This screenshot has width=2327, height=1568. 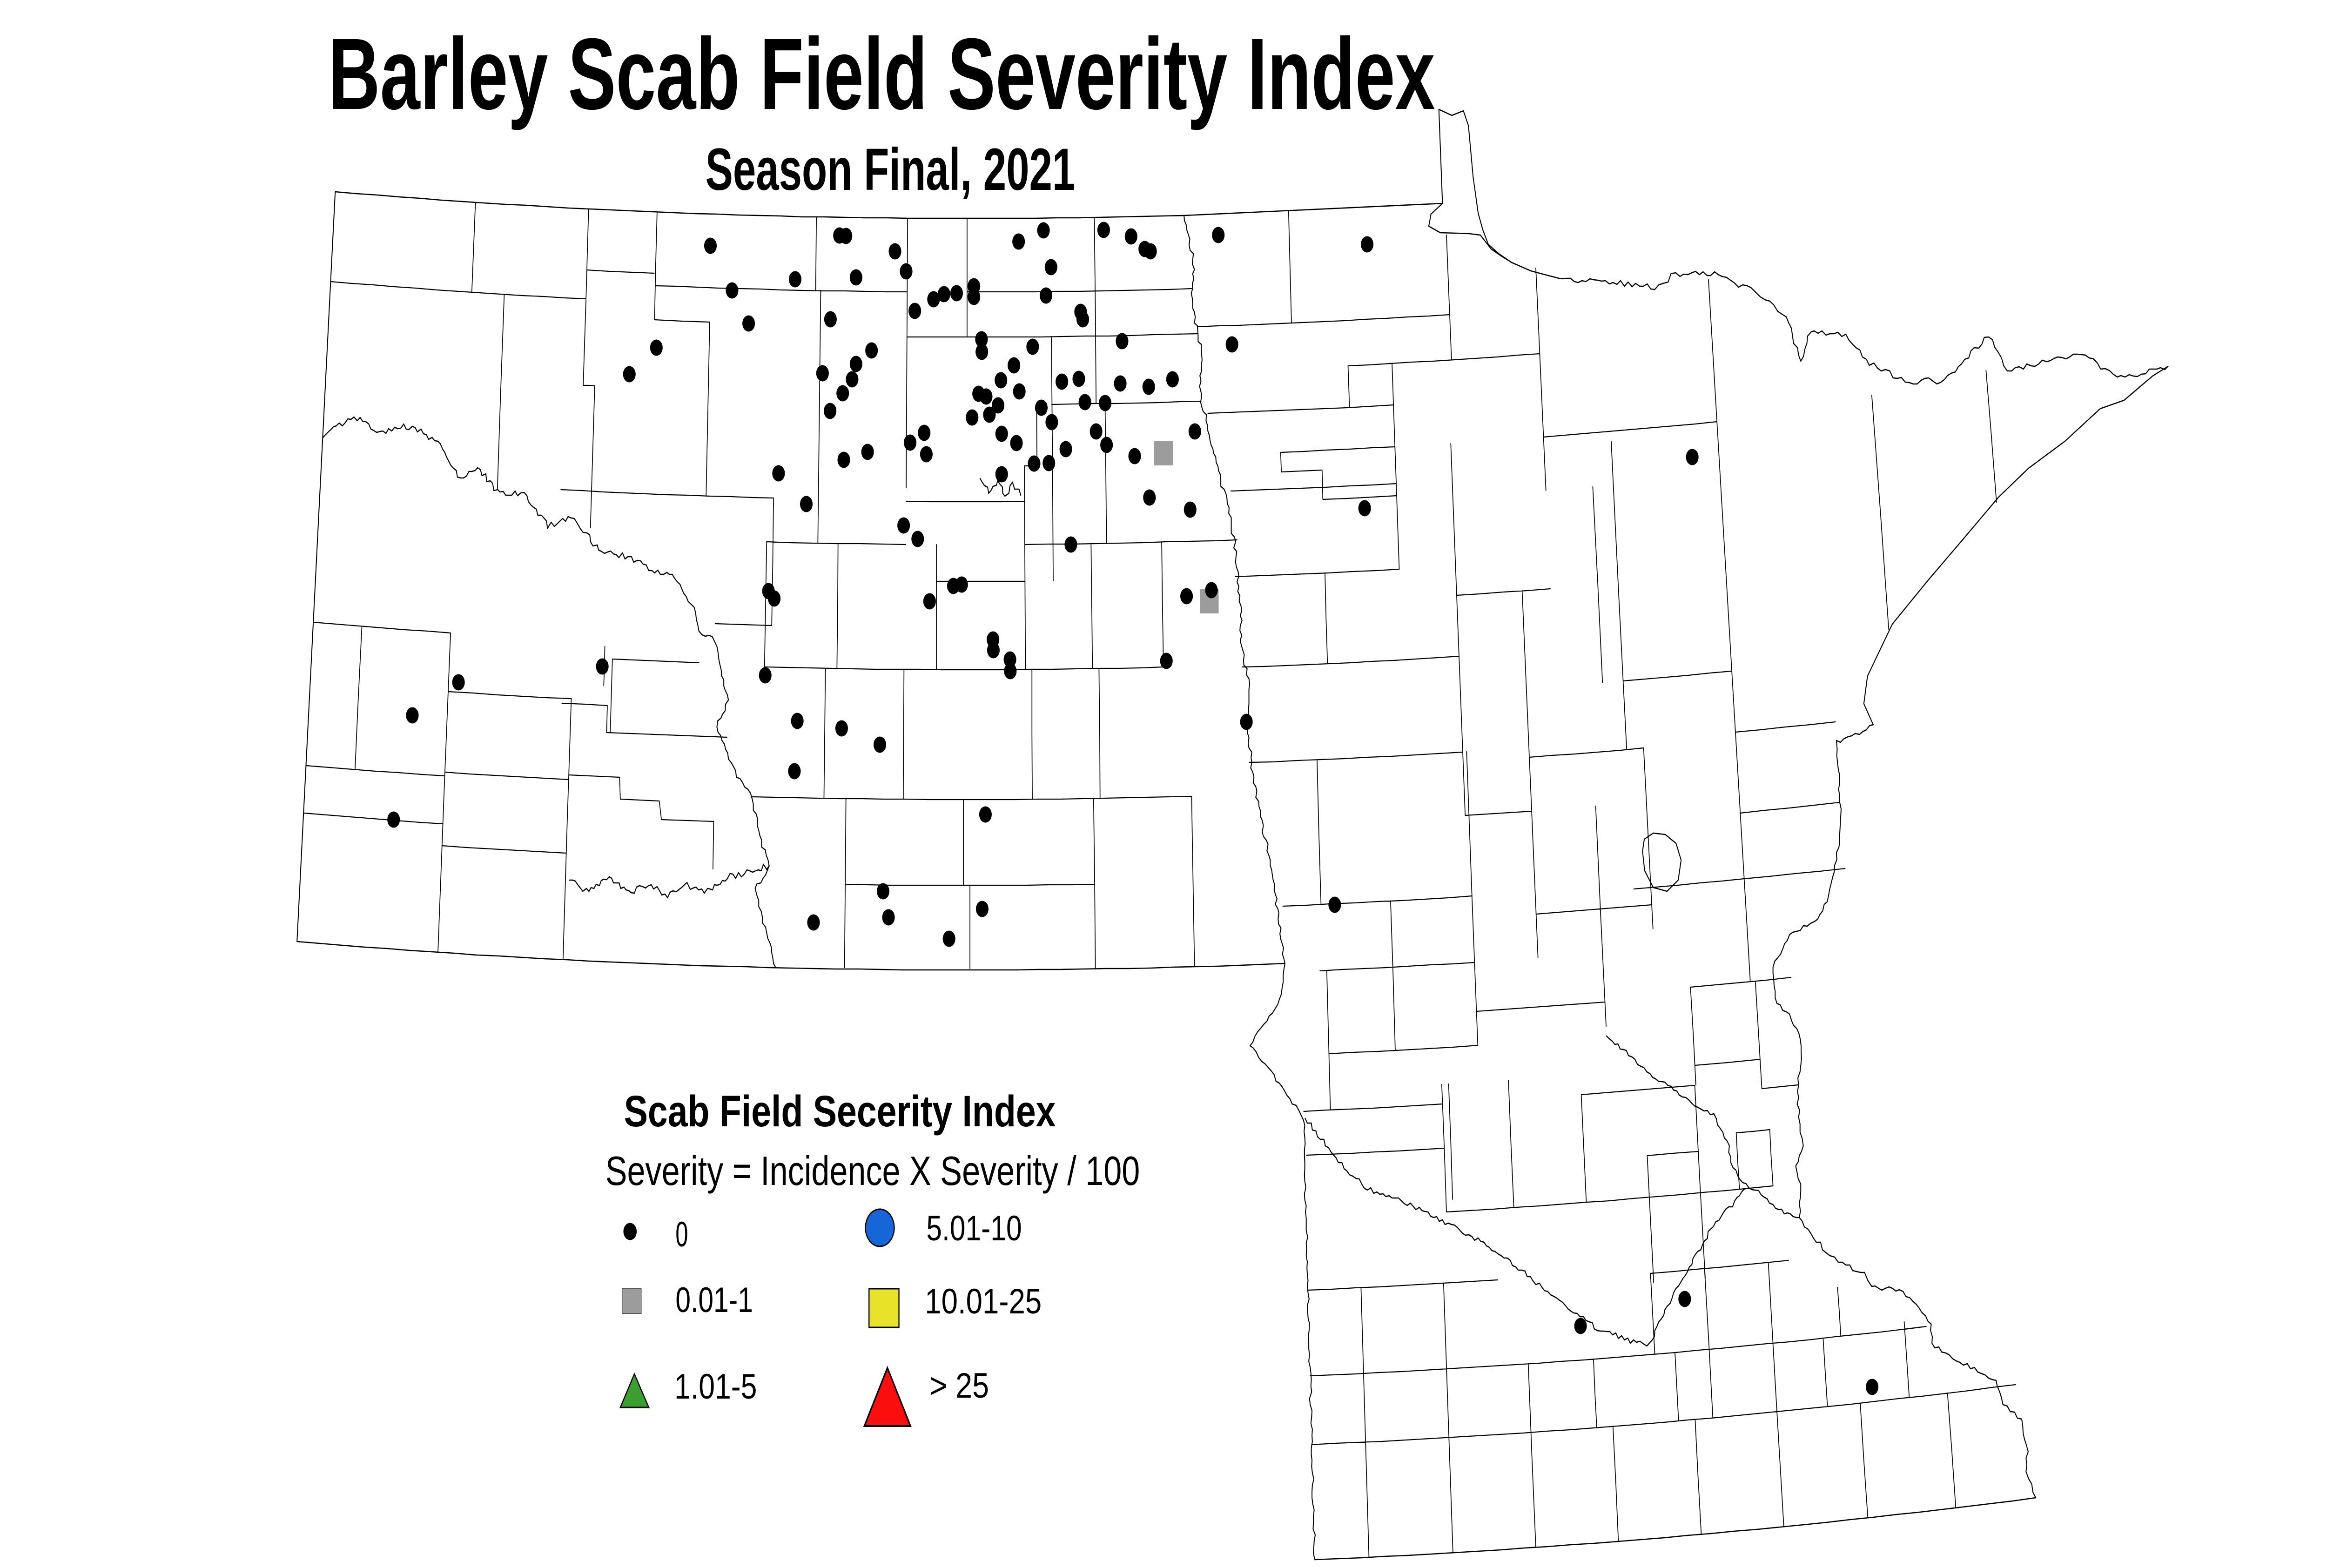 I want to click on svg-text: 0.01-1, so click(x=714, y=1300).